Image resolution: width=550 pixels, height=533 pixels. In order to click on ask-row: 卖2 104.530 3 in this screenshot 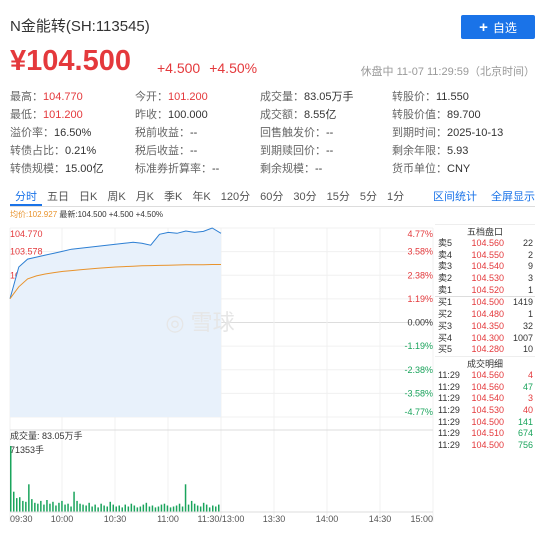, I will do `click(485, 279)`.